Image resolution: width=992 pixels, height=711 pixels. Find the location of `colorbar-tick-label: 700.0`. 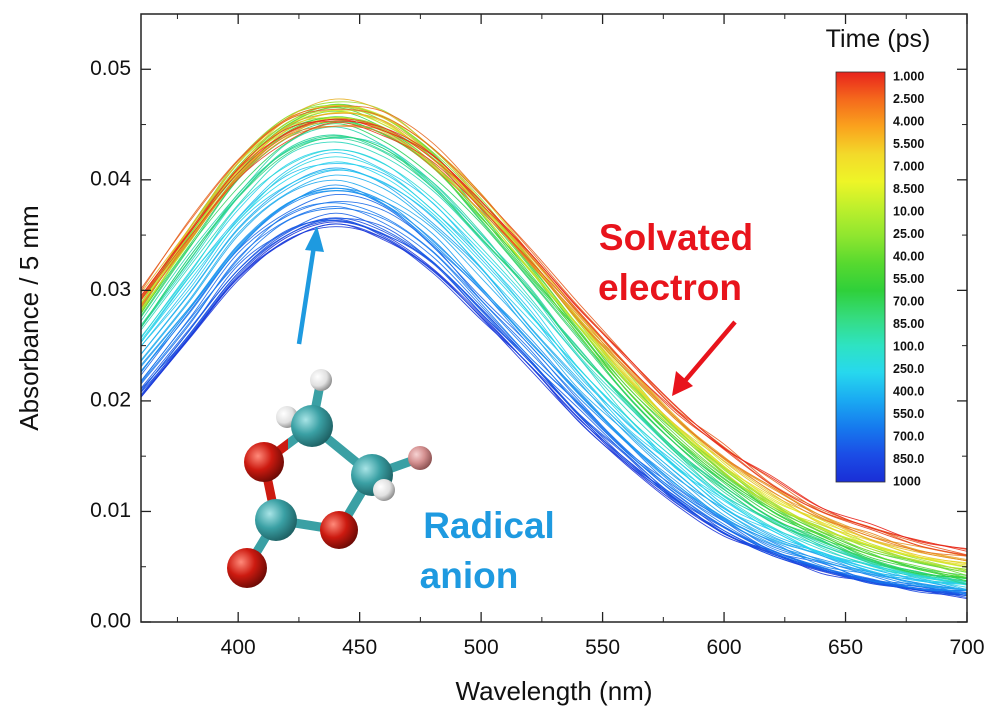

colorbar-tick-label: 700.0 is located at coordinates (908, 436).